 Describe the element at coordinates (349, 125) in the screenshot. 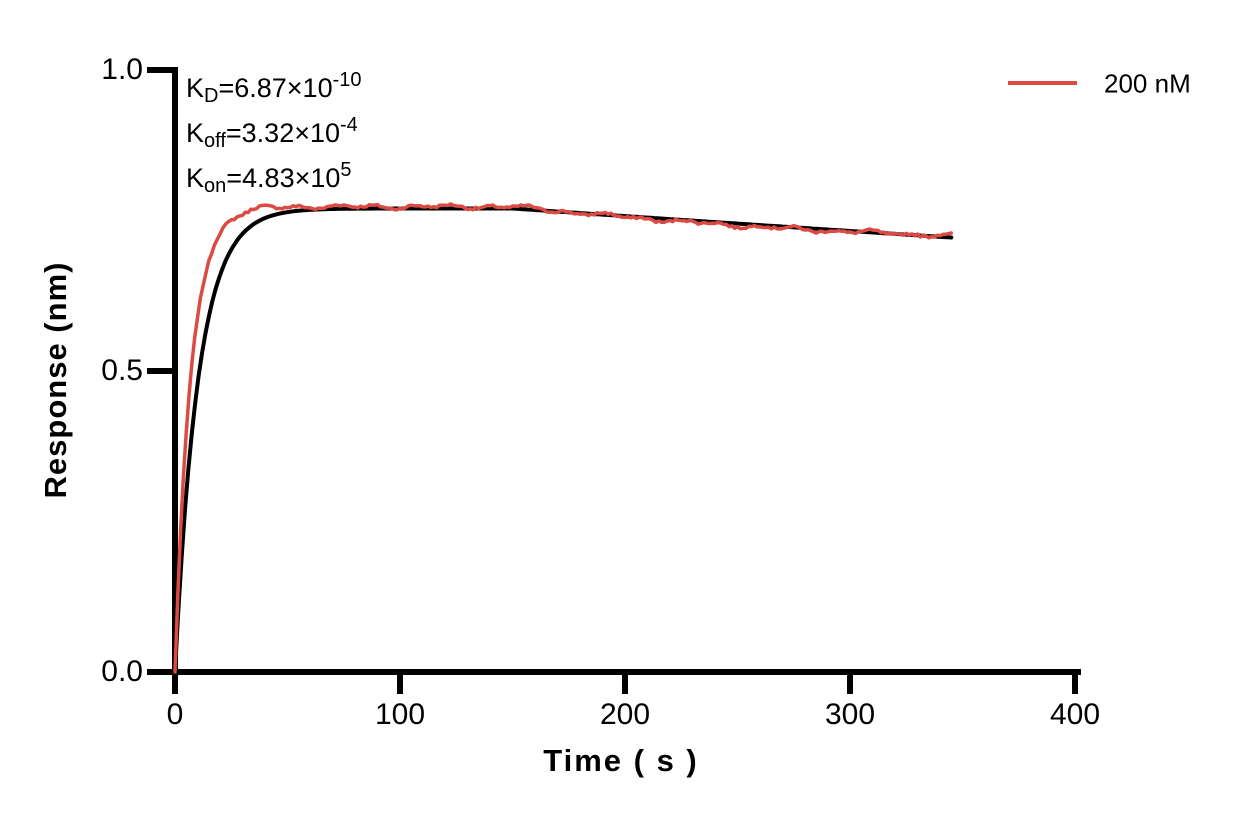

I see `kinetic-exponent: -4` at that location.